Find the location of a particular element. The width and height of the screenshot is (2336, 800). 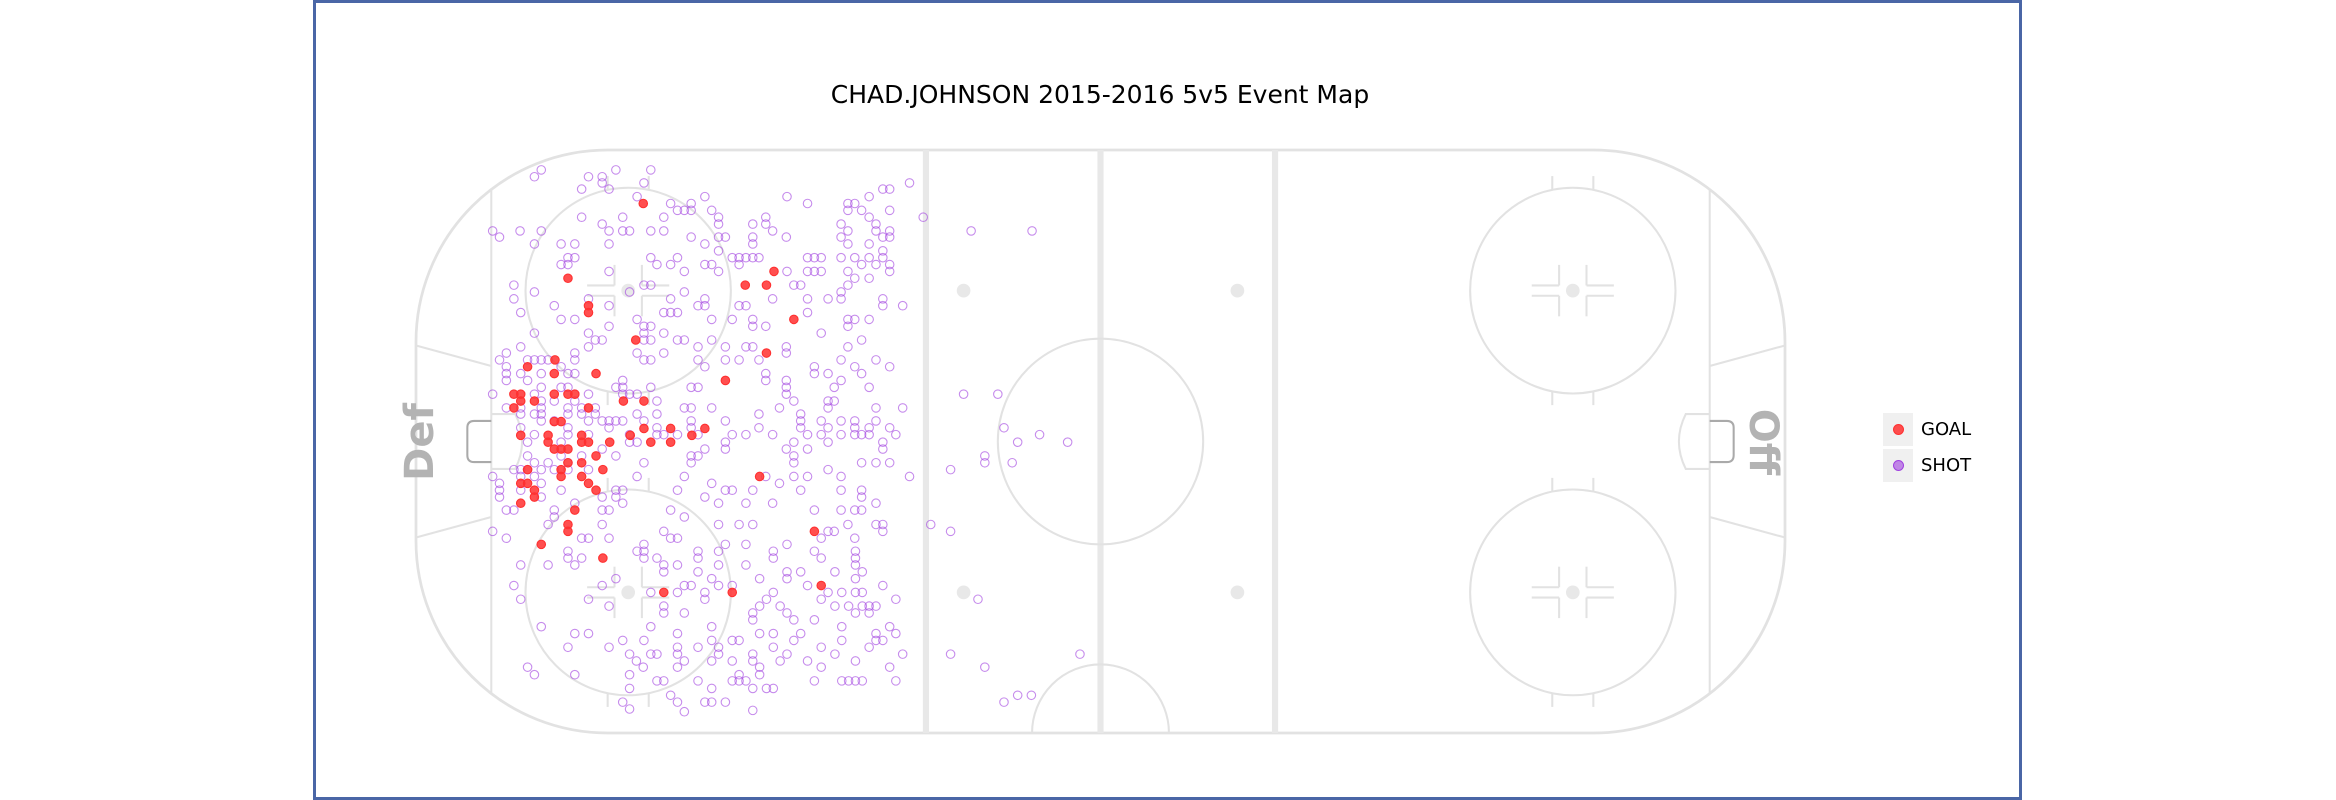

offensive-zone-label: Off is located at coordinates (1763, 442).